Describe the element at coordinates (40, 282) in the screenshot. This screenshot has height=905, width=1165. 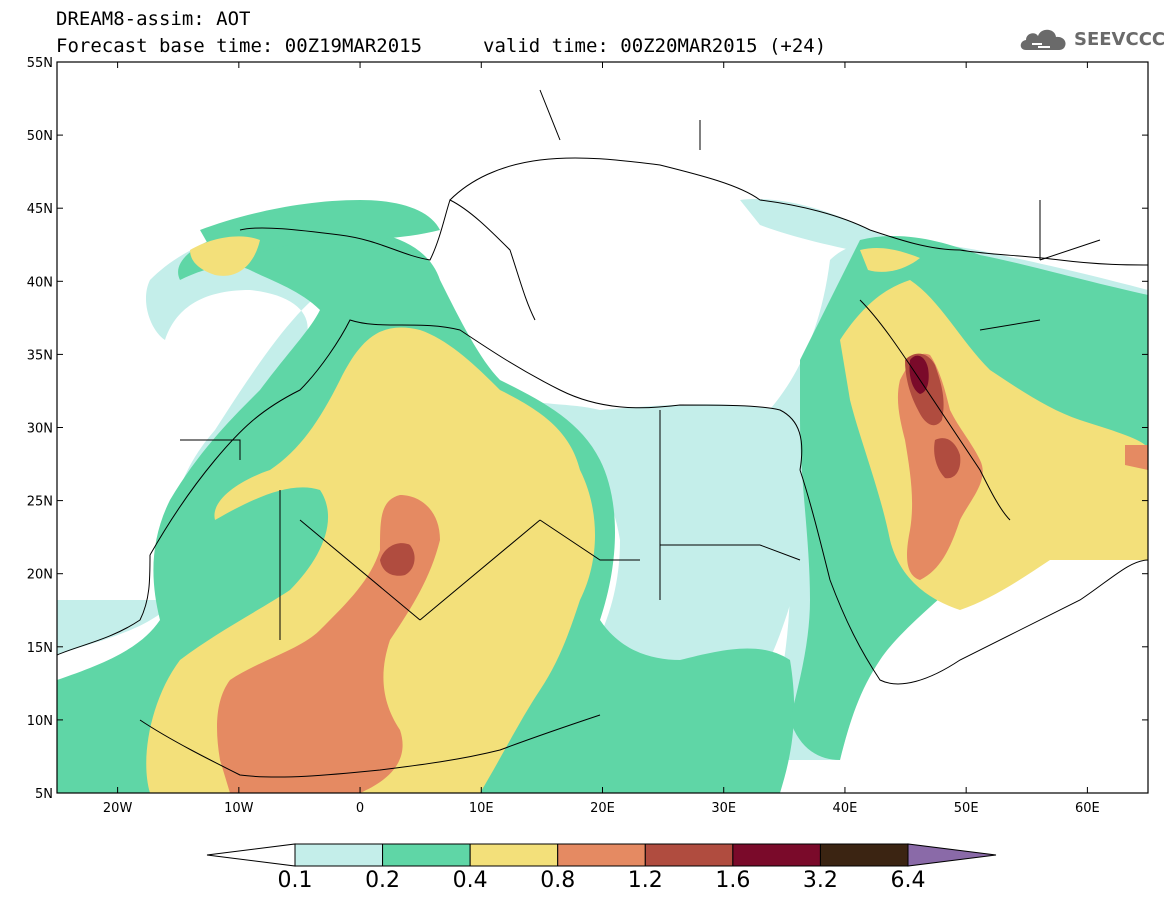
I see `lat-tick-label: 40N` at that location.